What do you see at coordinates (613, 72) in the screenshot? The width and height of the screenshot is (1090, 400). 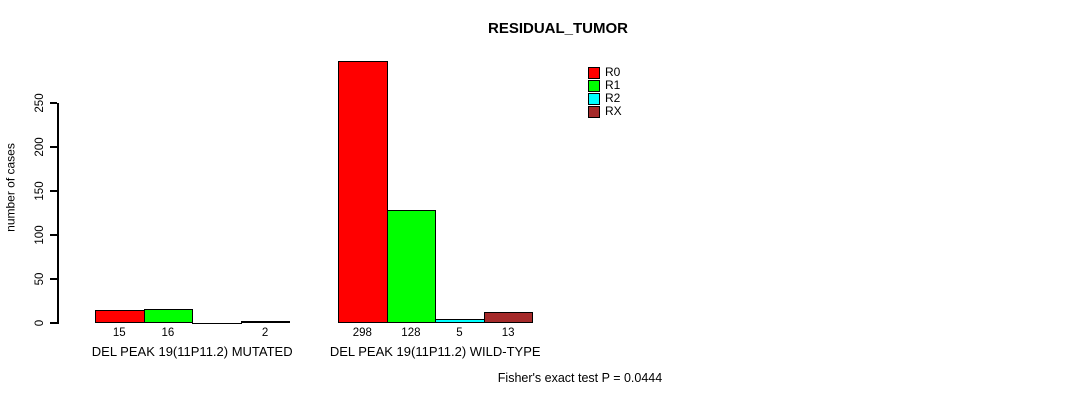 I see `legend-label: R0` at bounding box center [613, 72].